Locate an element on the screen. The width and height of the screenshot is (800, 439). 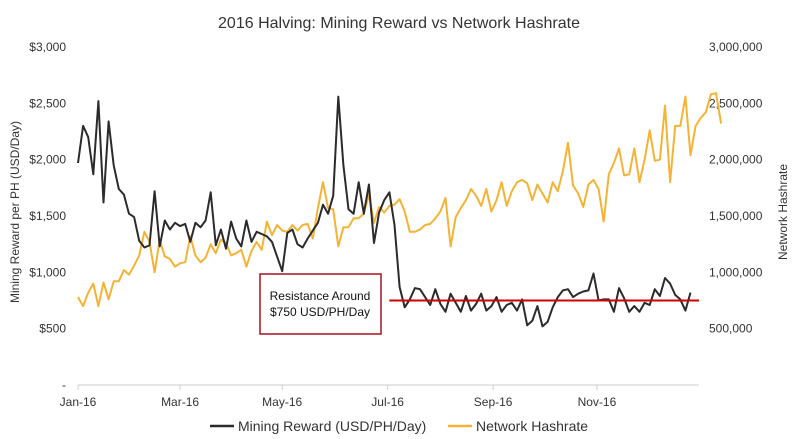
x-ticks: Jan-16 Mar-16 May-16 Jul-16 Sep-16 Nov-16 is located at coordinates (338, 397).